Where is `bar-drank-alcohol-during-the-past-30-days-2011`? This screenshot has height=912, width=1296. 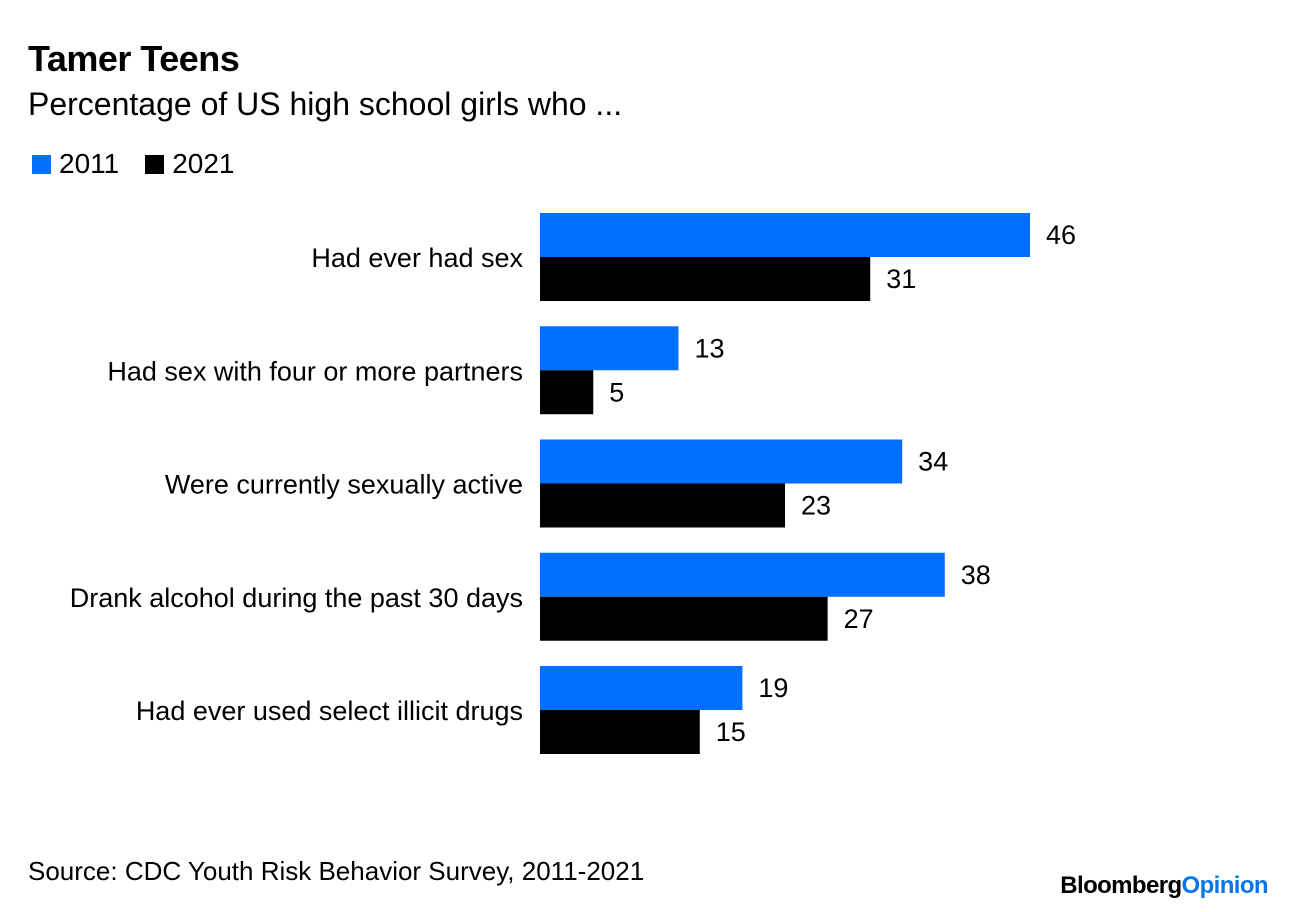 bar-drank-alcohol-during-the-past-30-days-2011 is located at coordinates (742, 574).